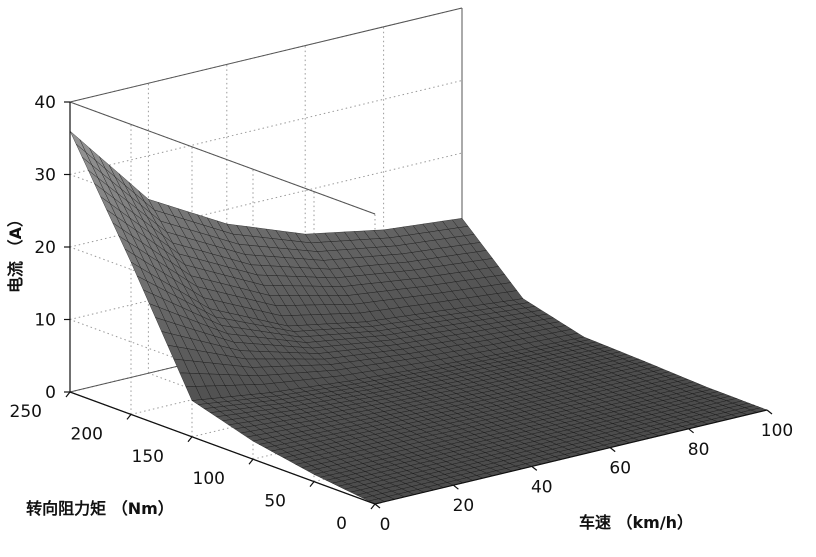 The height and width of the screenshot is (557, 816). What do you see at coordinates (148, 457) in the screenshot?
I see `y-tick-label: 150` at bounding box center [148, 457].